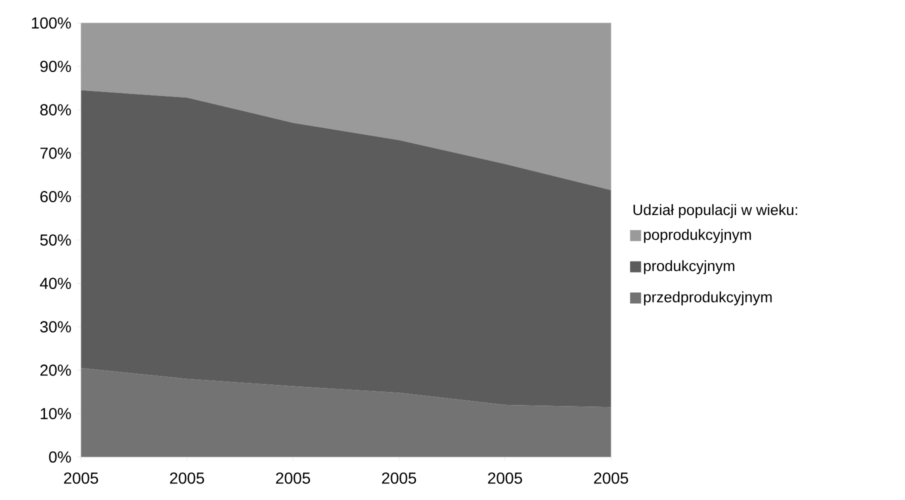  What do you see at coordinates (51, 23) in the screenshot?
I see `y-tick-label: 100%` at bounding box center [51, 23].